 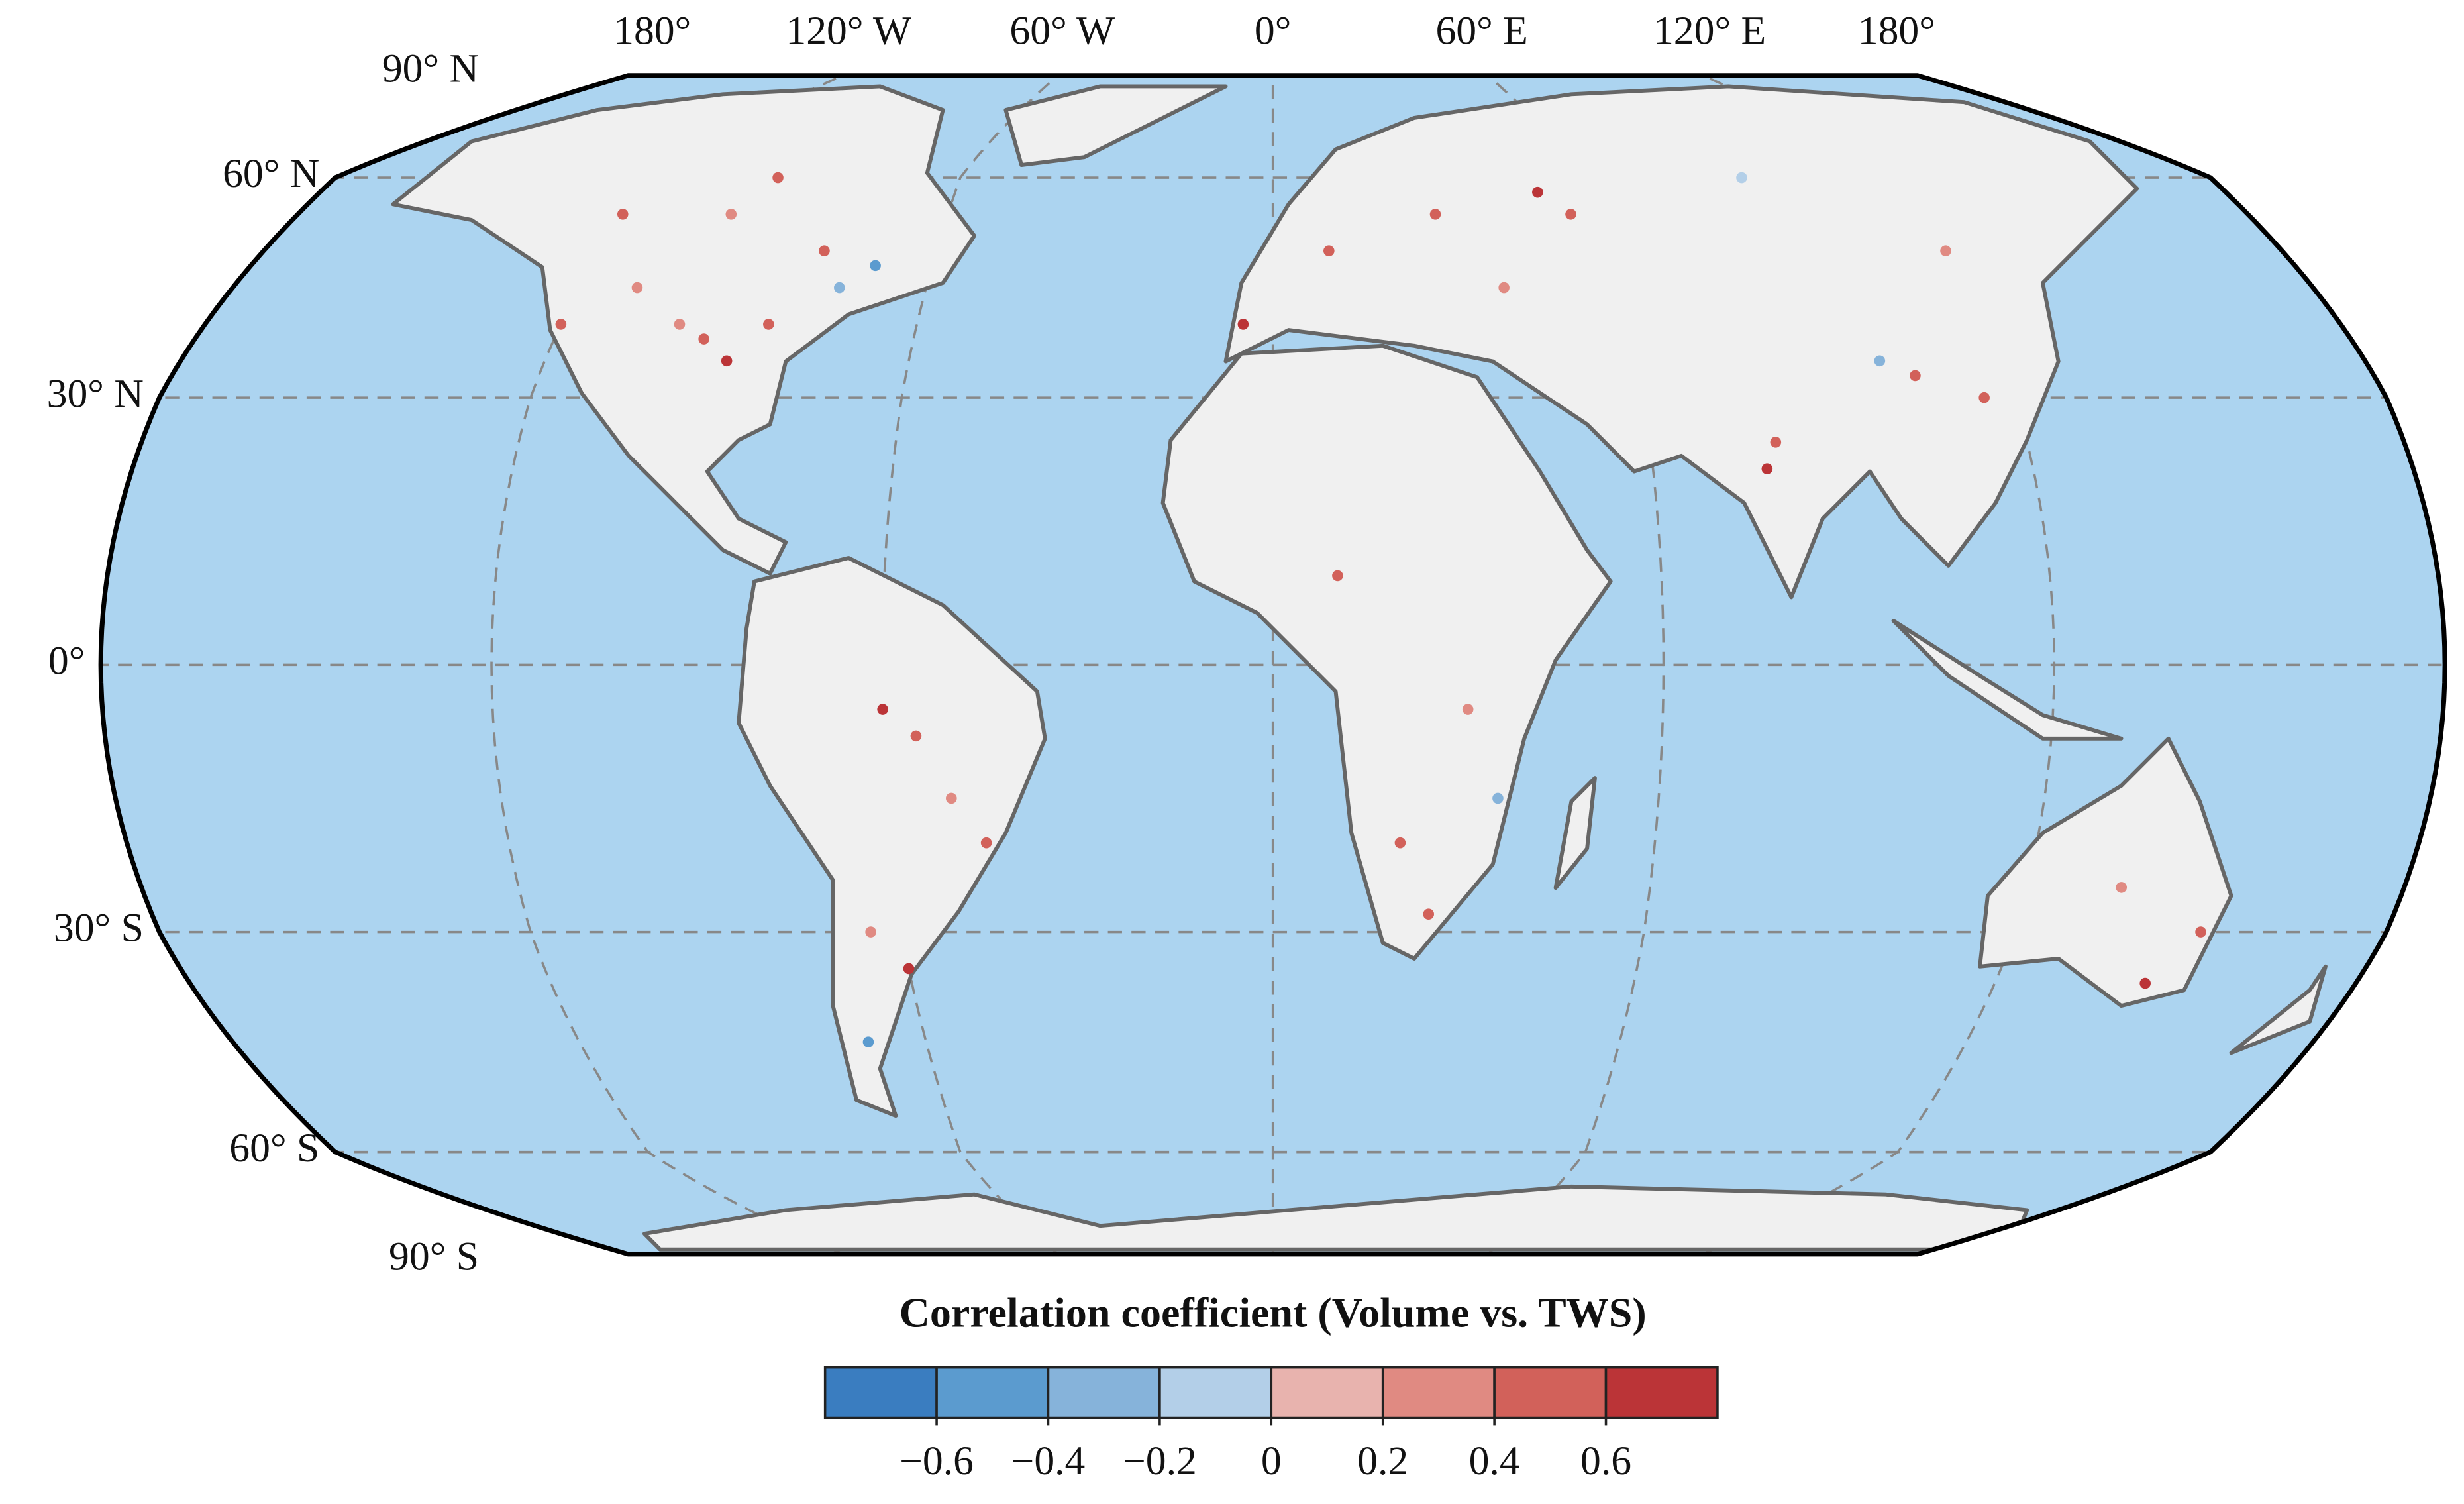 What do you see at coordinates (1605, 1461) in the screenshot?
I see `colorbar-tick-label: 0.6` at bounding box center [1605, 1461].